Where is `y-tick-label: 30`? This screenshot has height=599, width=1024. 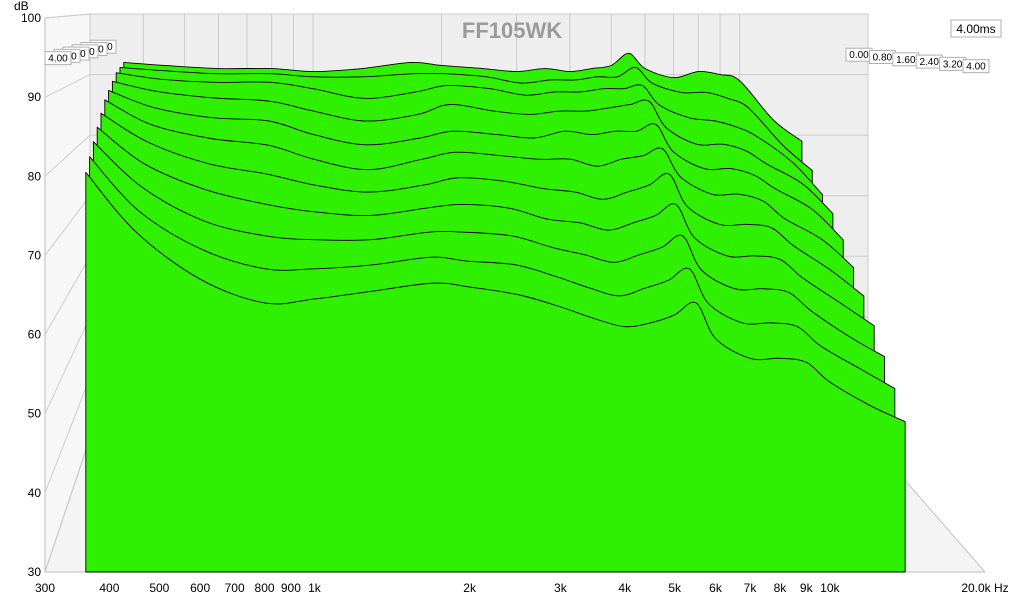
y-tick-label: 30 is located at coordinates (35, 572).